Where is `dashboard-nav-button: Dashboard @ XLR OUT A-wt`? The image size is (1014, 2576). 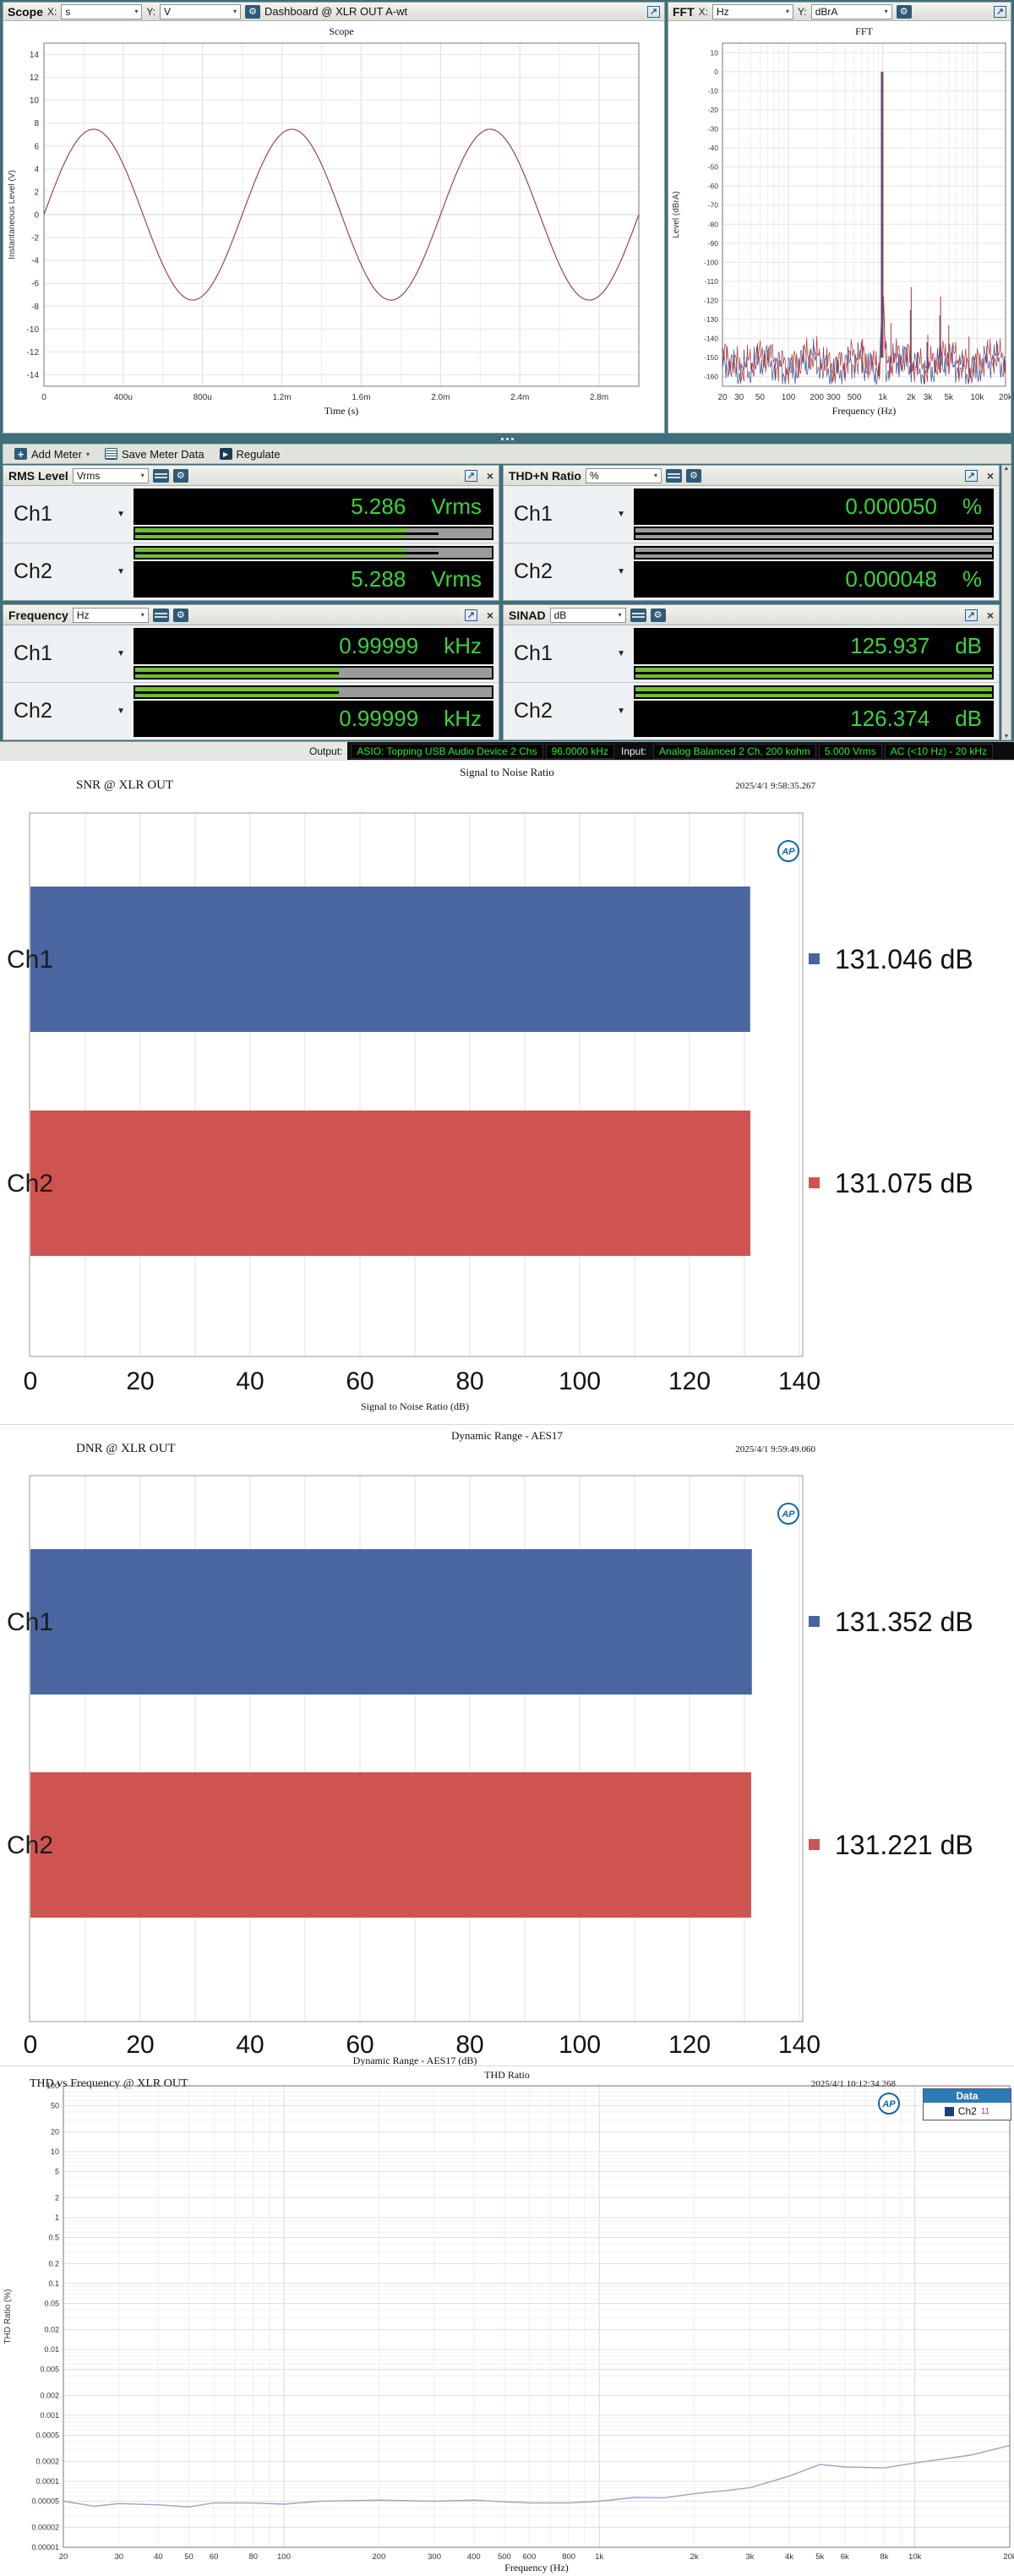
dashboard-nav-button: Dashboard @ XLR OUT A-wt is located at coordinates (336, 11).